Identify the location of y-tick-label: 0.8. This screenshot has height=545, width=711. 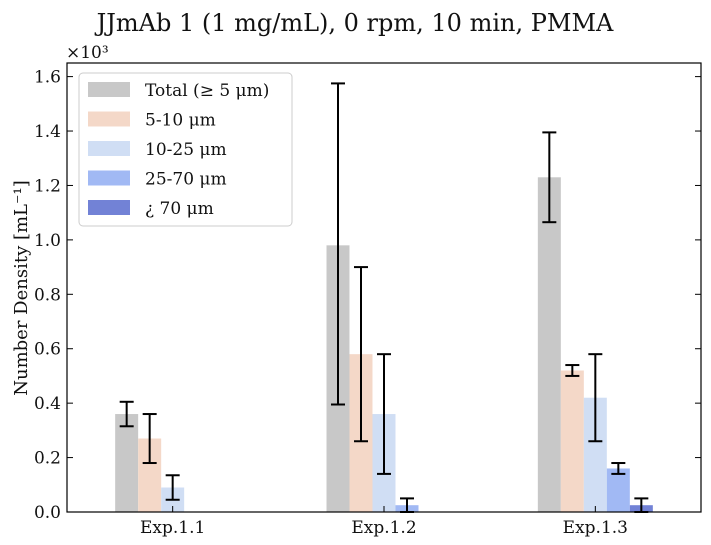
(47, 295).